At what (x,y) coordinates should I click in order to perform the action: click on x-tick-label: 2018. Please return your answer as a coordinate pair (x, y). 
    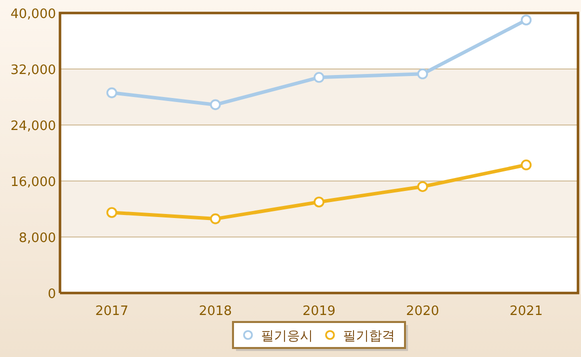
    Looking at the image, I should click on (215, 311).